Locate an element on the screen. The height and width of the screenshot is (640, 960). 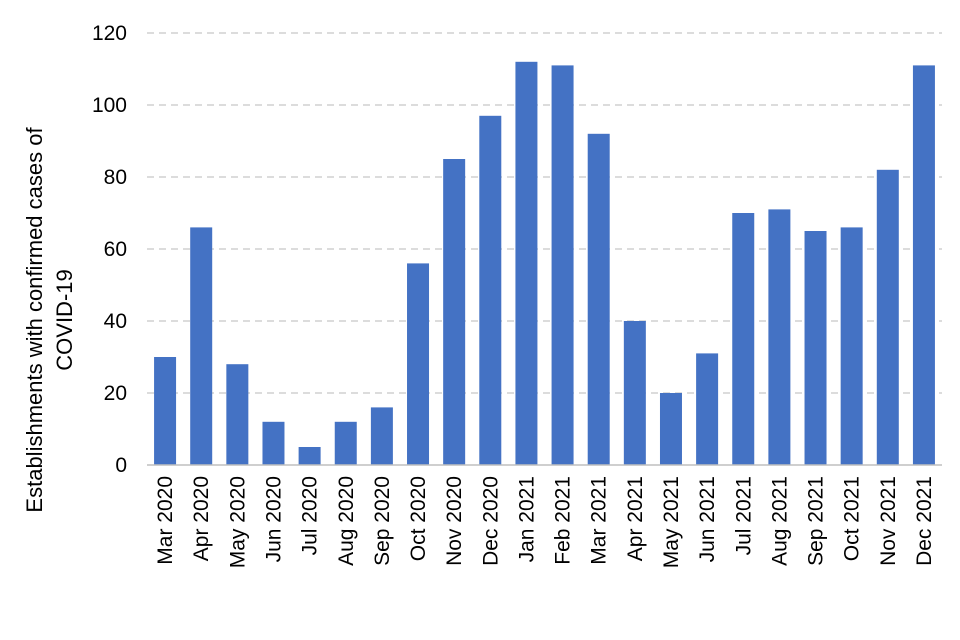
y-tick-label: 80 is located at coordinates (115, 177).